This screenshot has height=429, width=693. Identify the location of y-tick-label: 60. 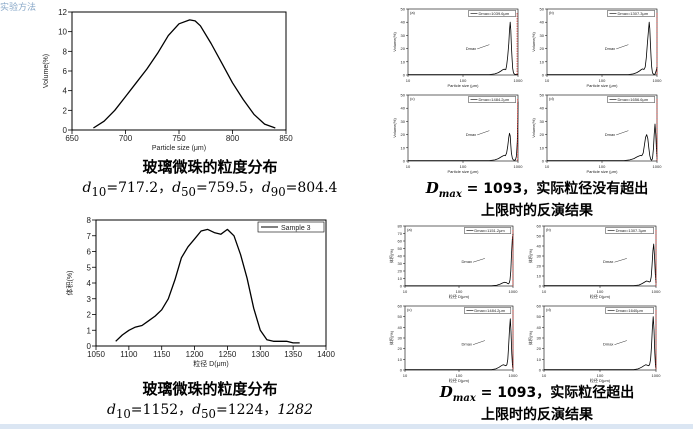
(539, 226).